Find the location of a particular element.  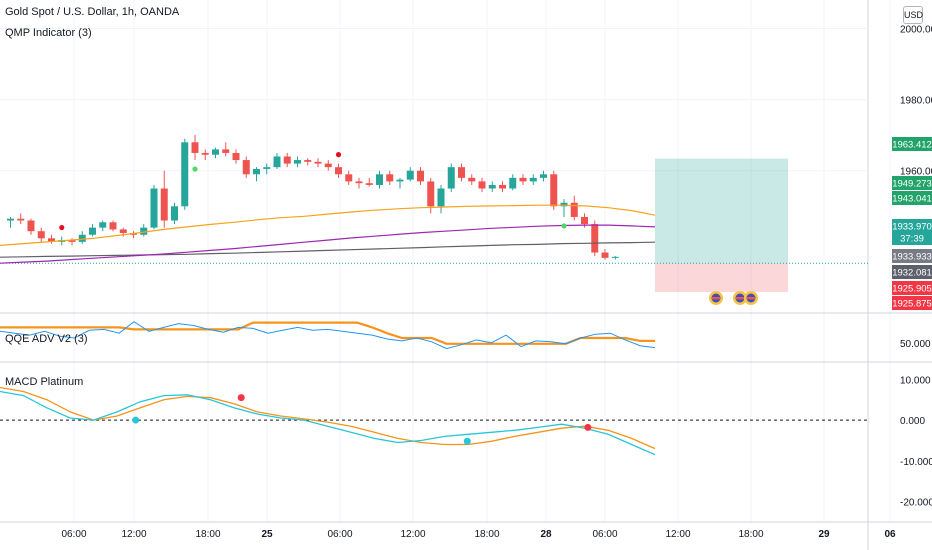

x-tick-label: 29 is located at coordinates (824, 534).